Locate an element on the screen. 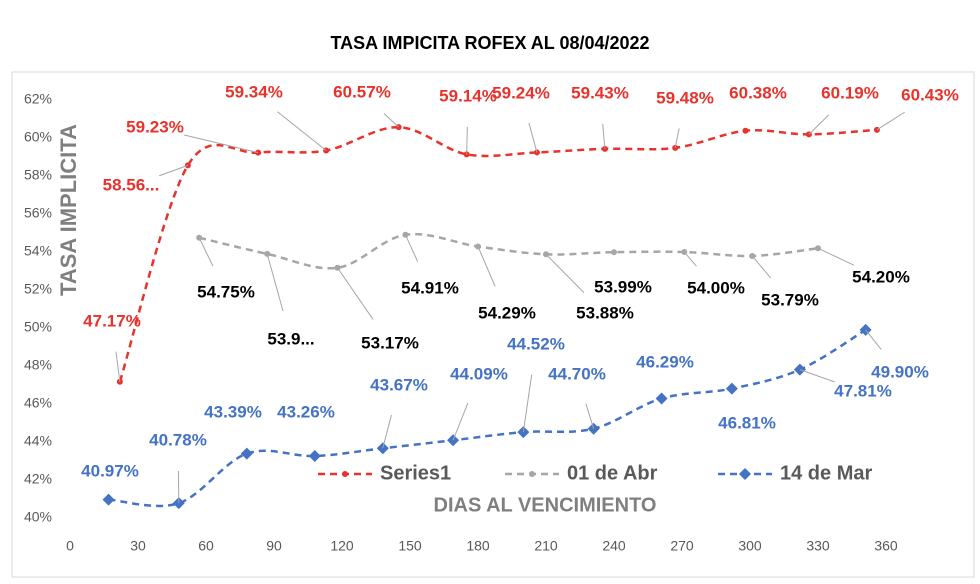 This screenshot has height=584, width=980. y-tick-label: 62% is located at coordinates (38, 99).